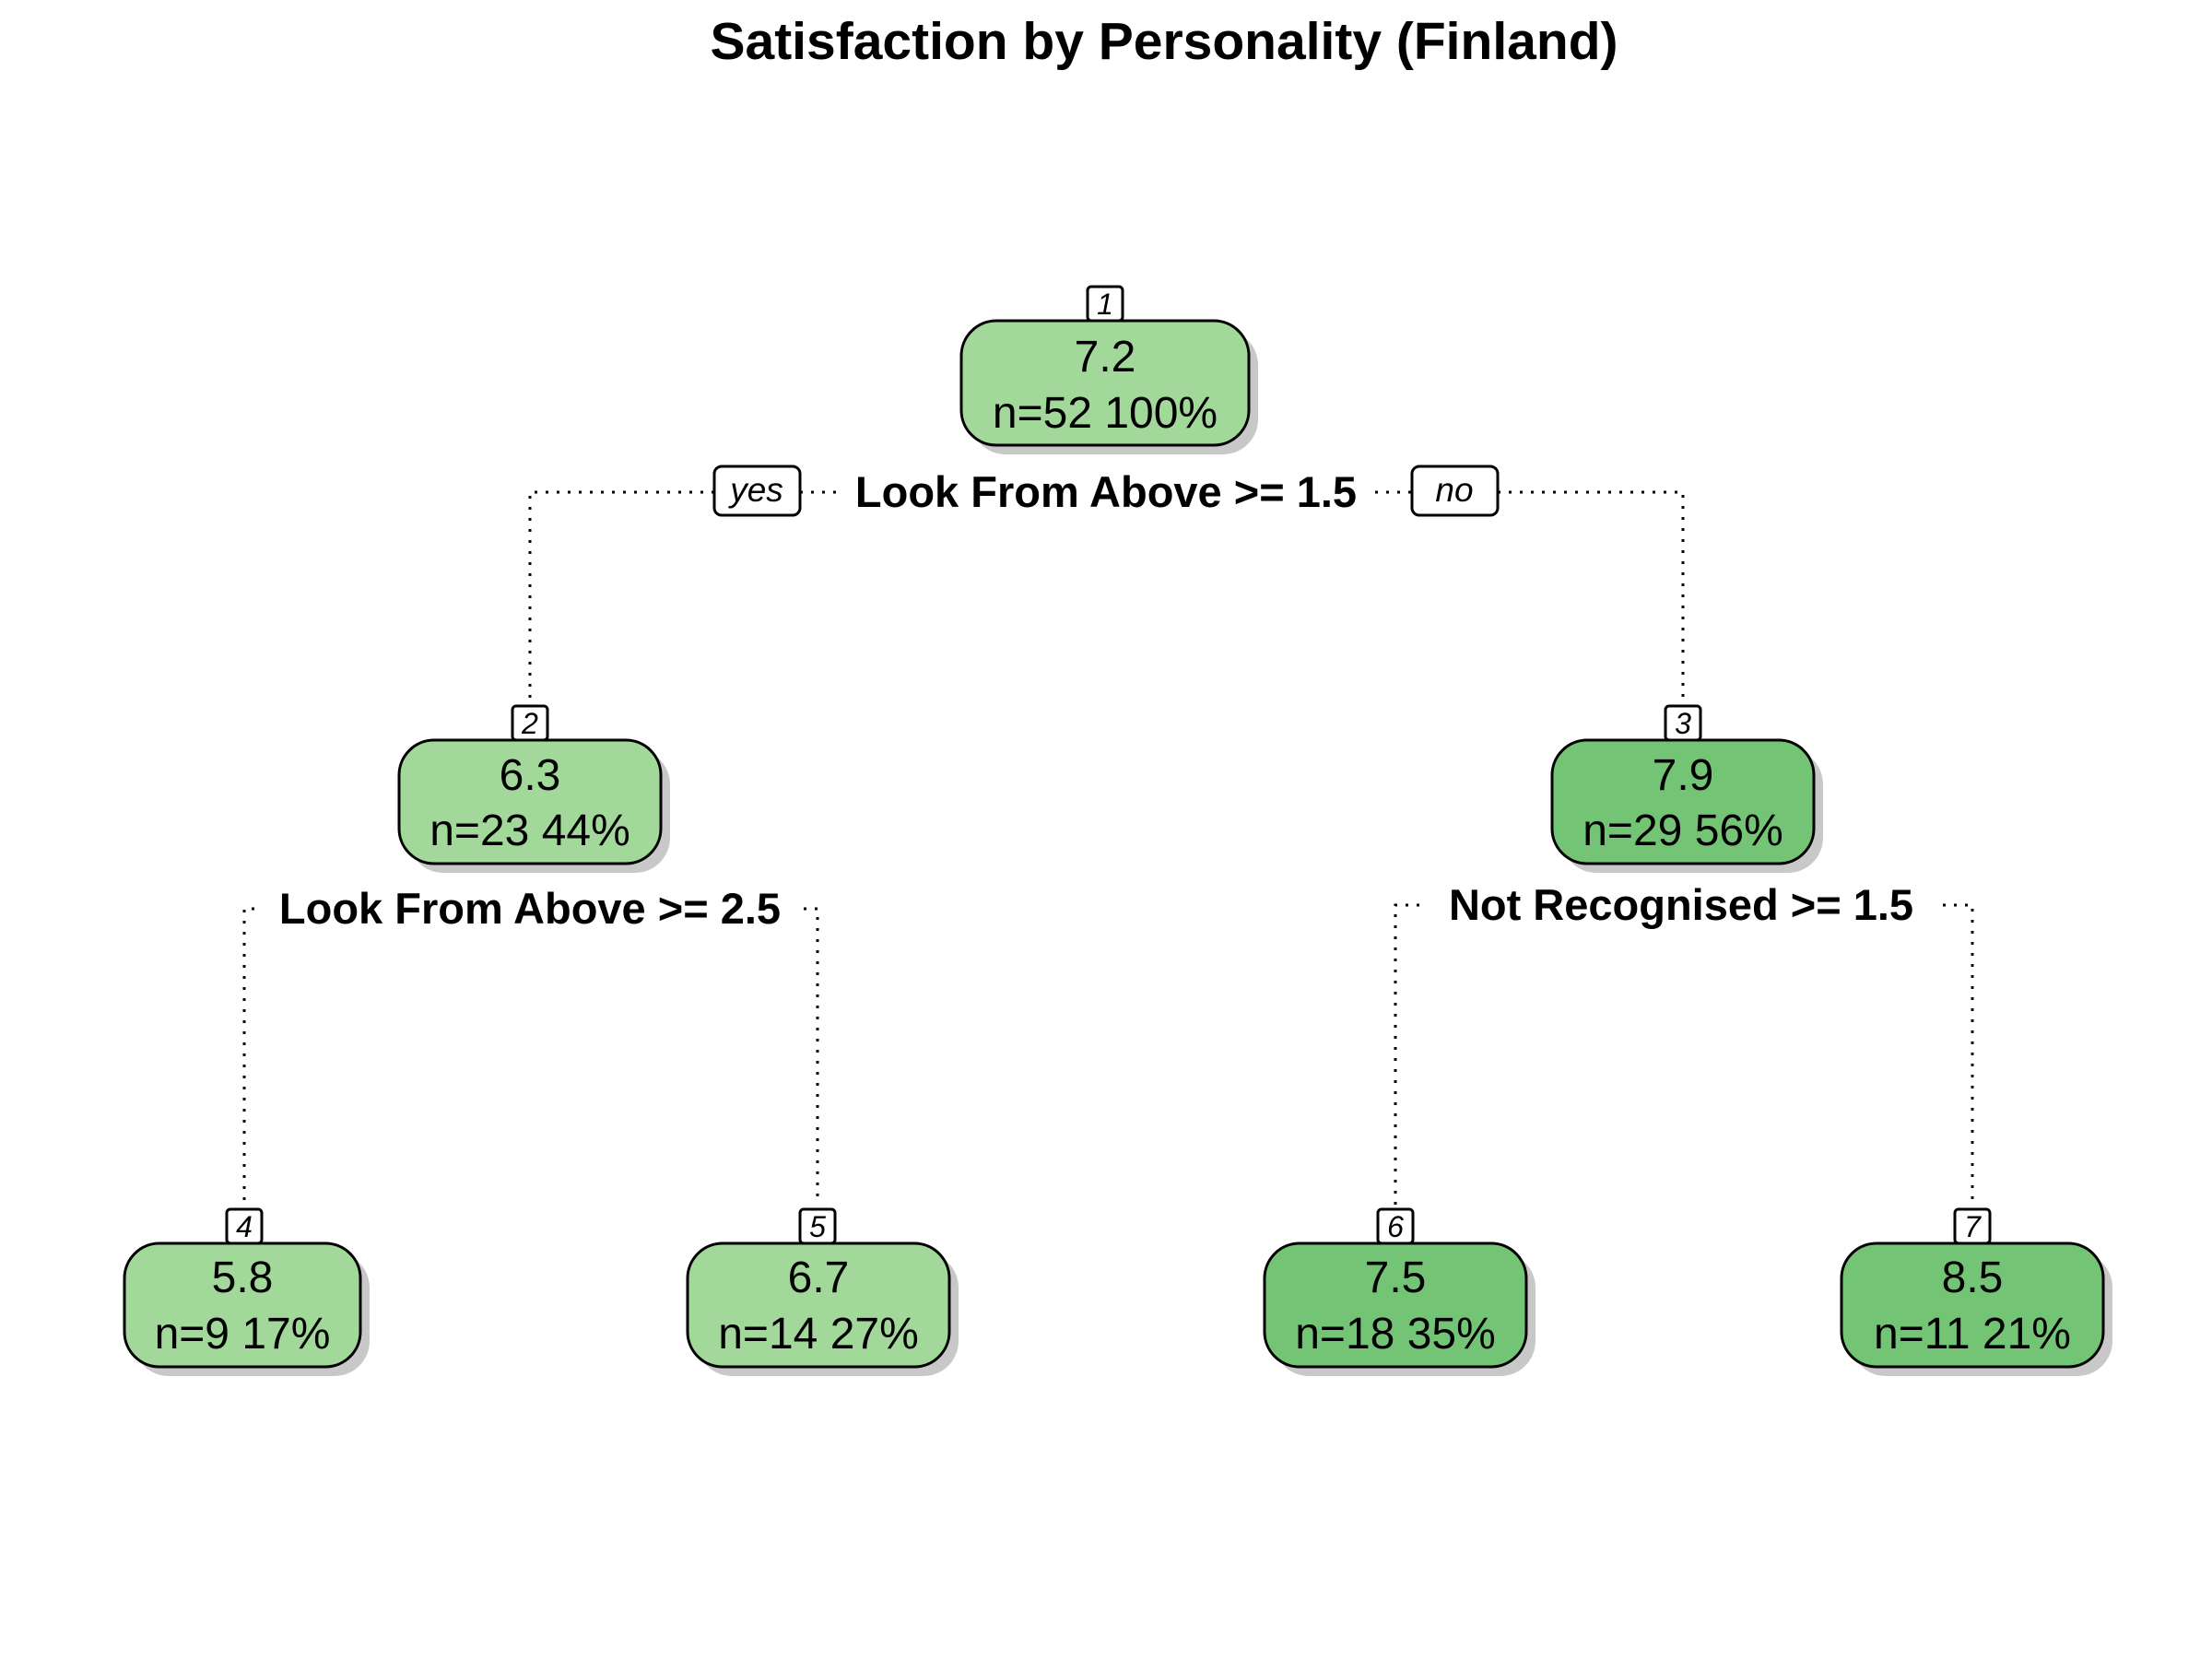  Describe the element at coordinates (1681, 904) in the screenshot. I see `node3-split-label: Not Recognised >= 1.5` at that location.